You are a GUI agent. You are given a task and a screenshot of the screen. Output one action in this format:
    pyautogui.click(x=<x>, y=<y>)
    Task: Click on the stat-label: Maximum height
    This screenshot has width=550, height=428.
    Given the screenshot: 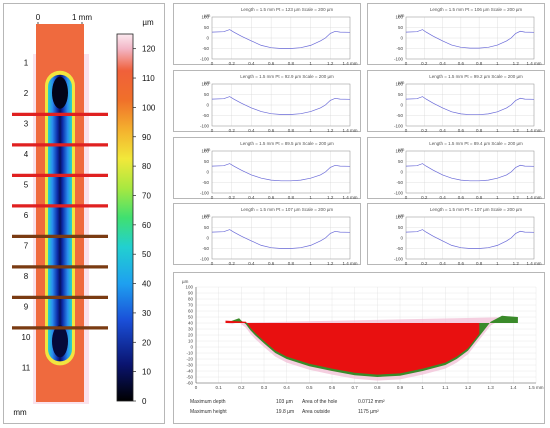 What is the action you would take?
    pyautogui.click(x=208, y=412)
    